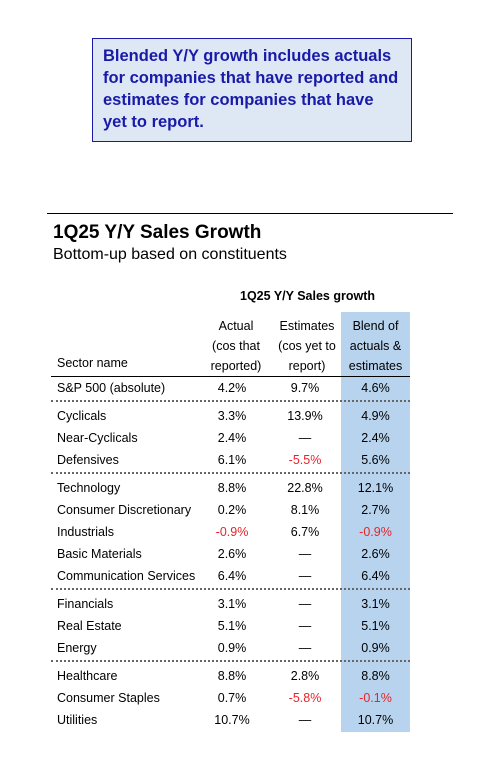 The height and width of the screenshot is (776, 495). I want to click on callout-line: Blended Y/Y growth includes actuals, so click(247, 56).